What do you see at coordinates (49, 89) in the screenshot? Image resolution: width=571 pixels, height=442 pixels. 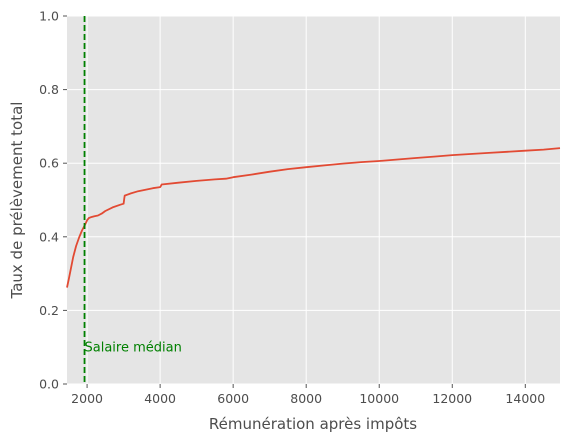 I see `y-tick-label: 0.8` at bounding box center [49, 89].